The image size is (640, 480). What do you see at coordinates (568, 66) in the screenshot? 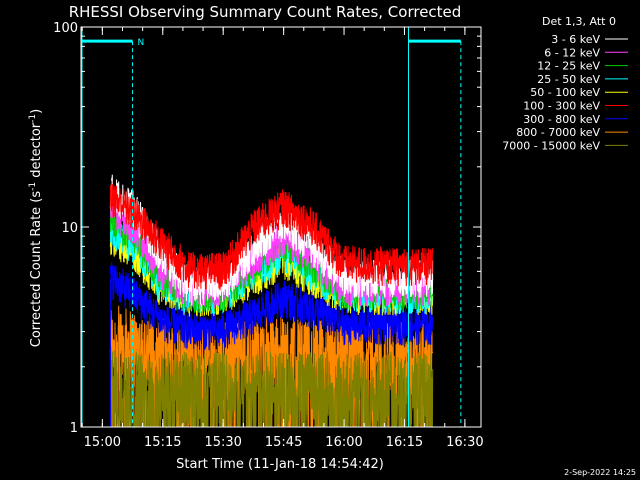
I see `legend-label-2: 12 - 25 keV` at bounding box center [568, 66].